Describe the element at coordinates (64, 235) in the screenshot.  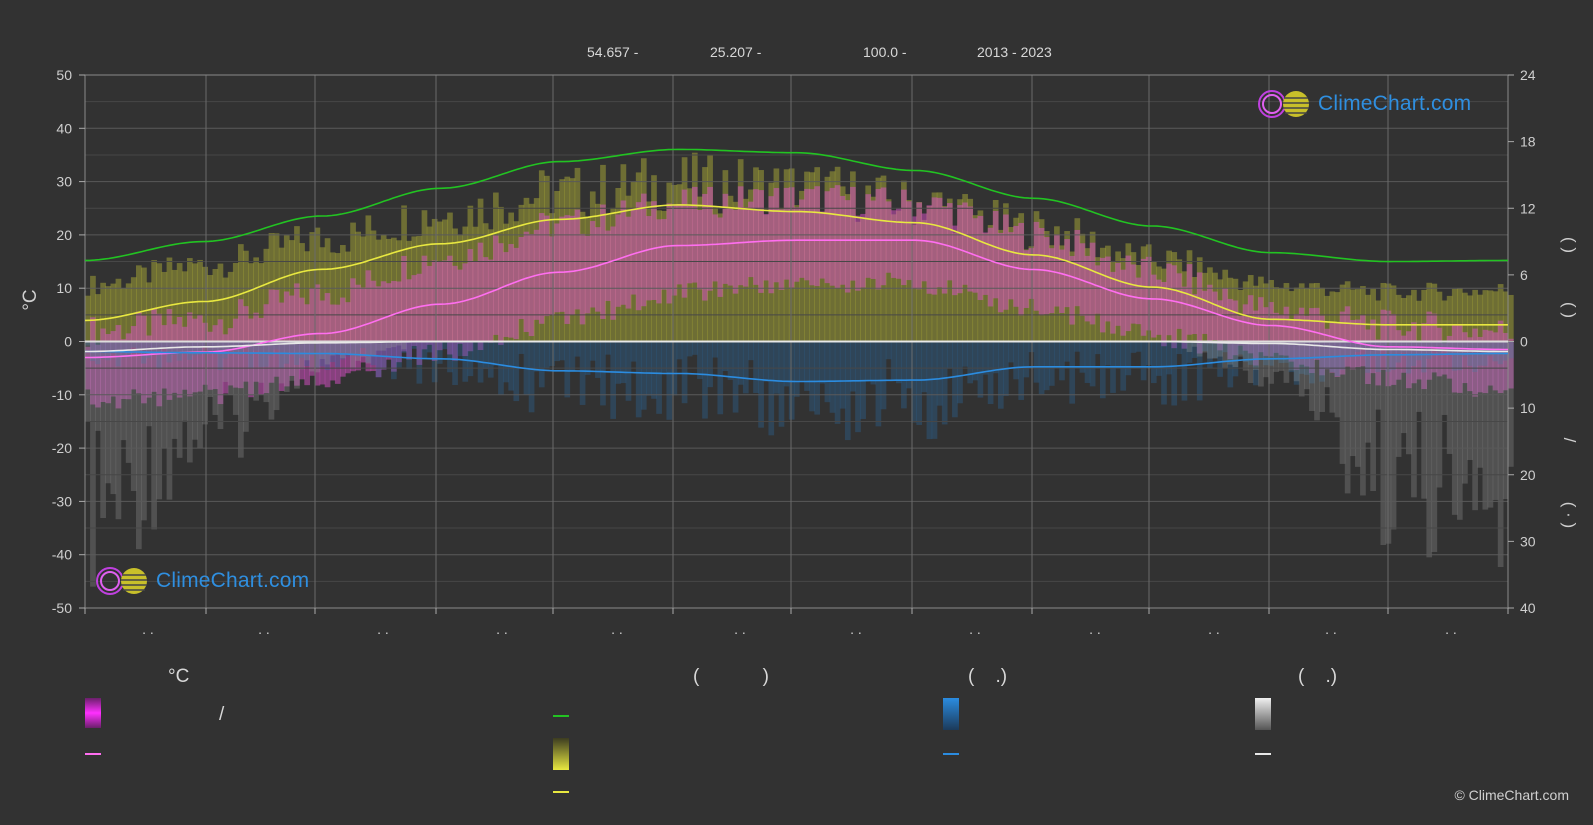
I see `y-tick-label: 20` at that location.